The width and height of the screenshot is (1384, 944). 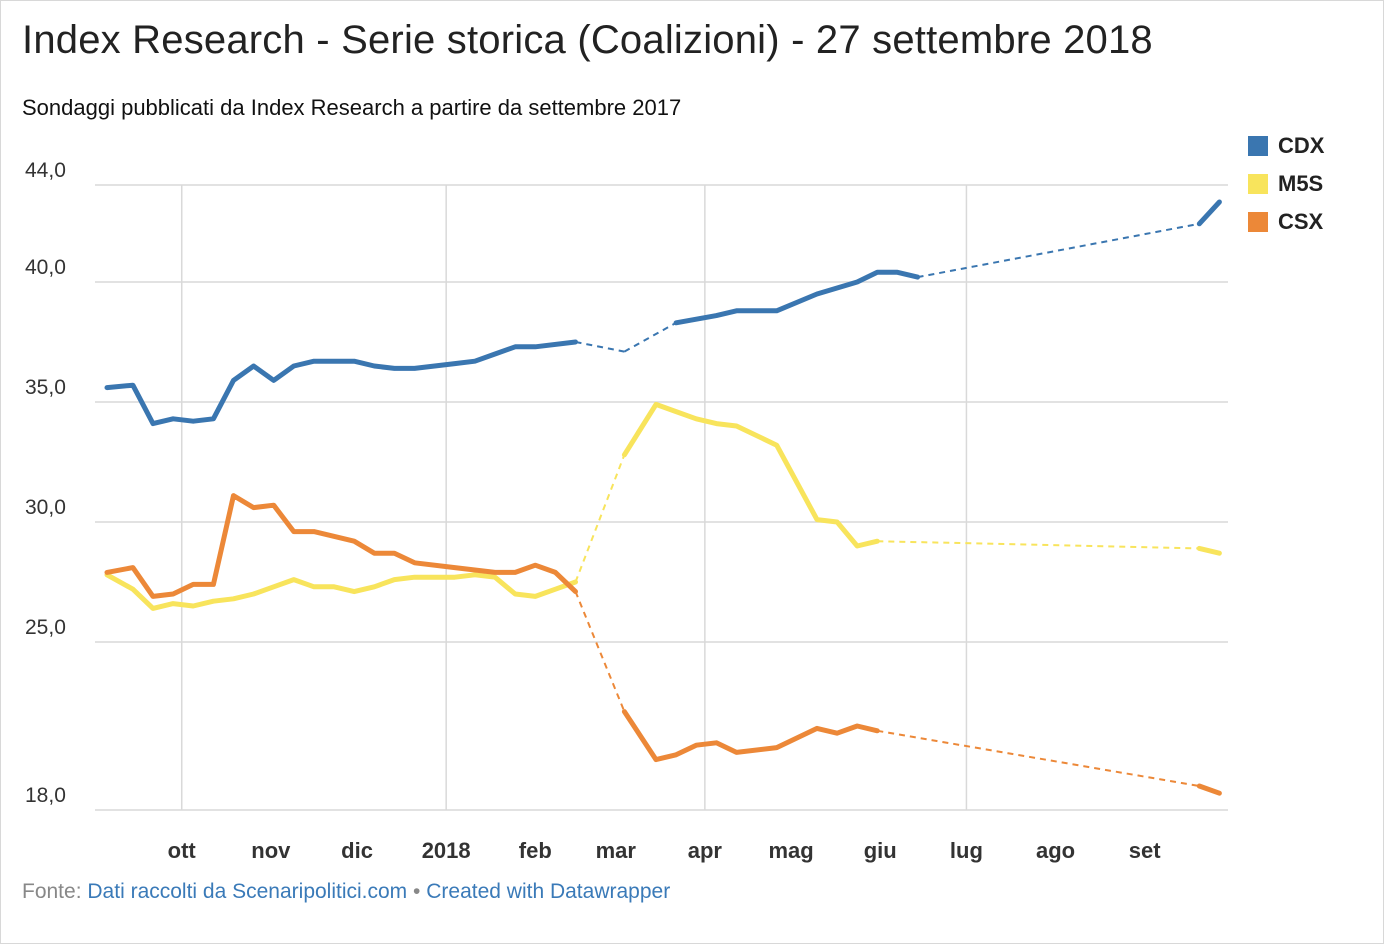 I want to click on legend-item-csx: CSX, so click(x=1286, y=222).